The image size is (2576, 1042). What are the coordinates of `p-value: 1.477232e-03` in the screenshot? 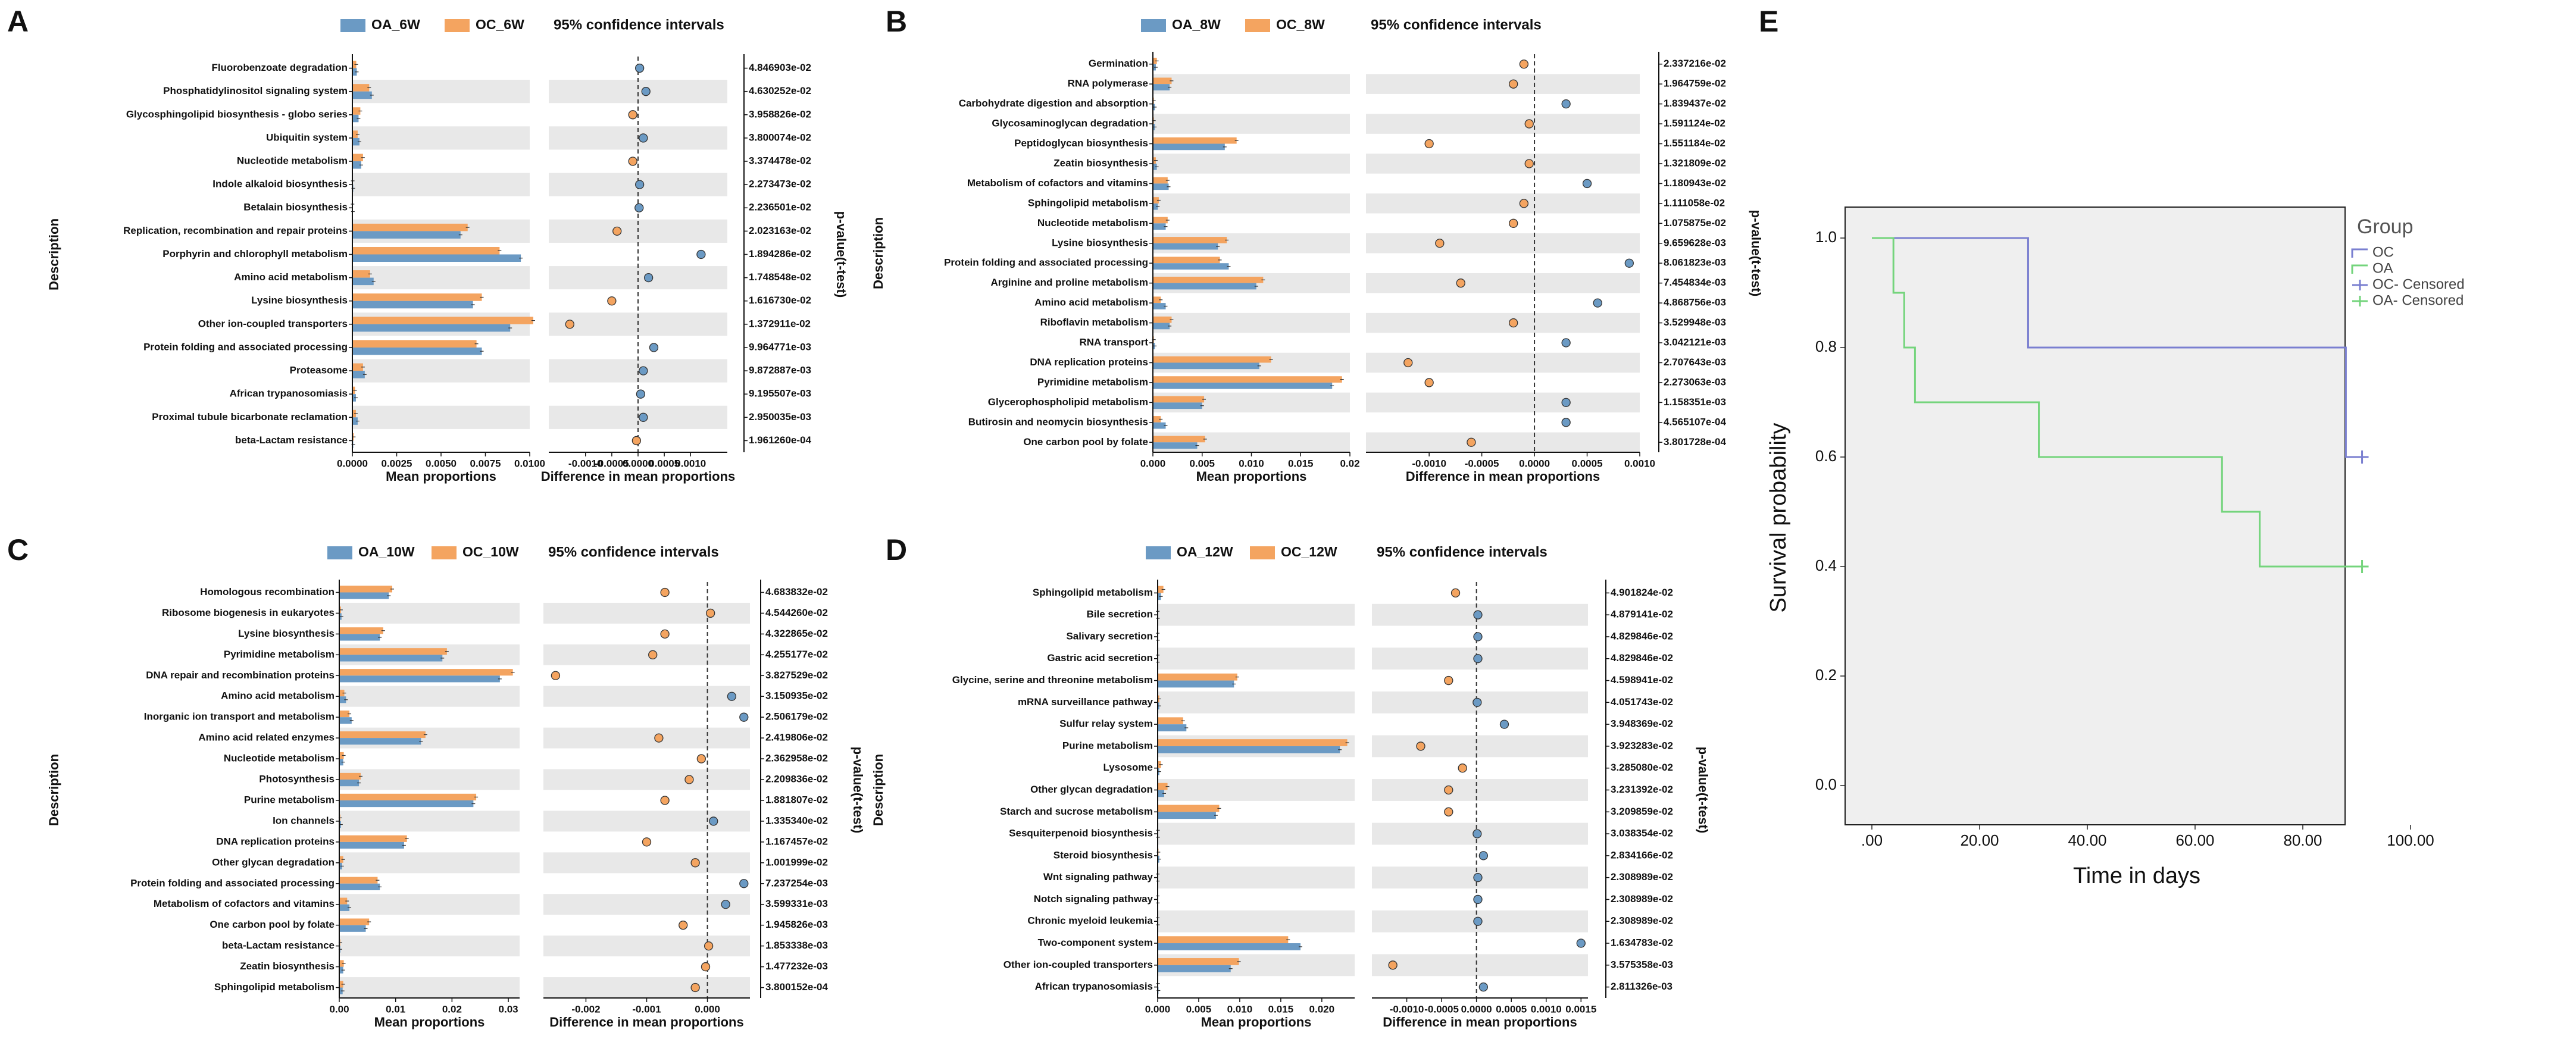 It's located at (796, 966).